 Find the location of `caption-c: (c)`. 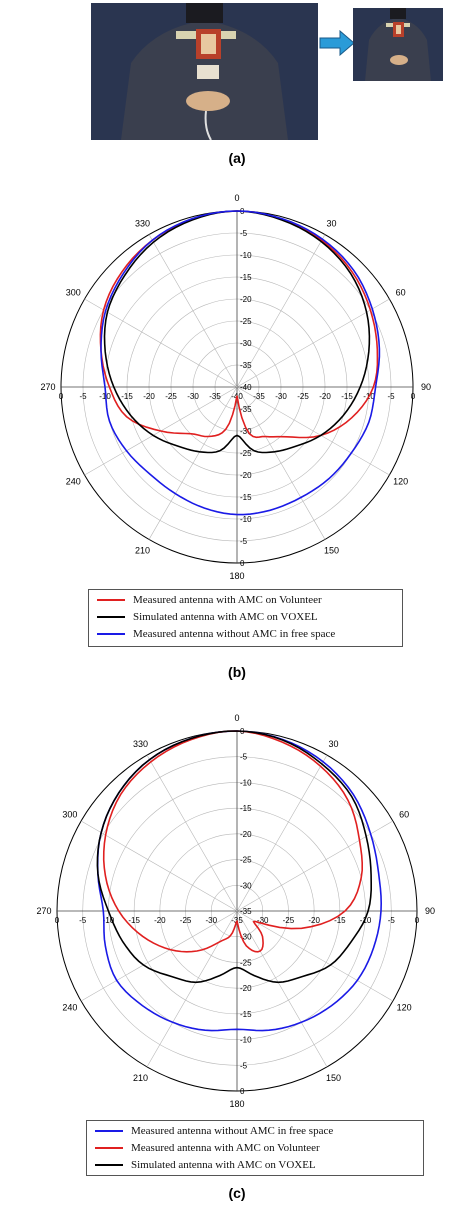

caption-c: (c) is located at coordinates (237, 1193).